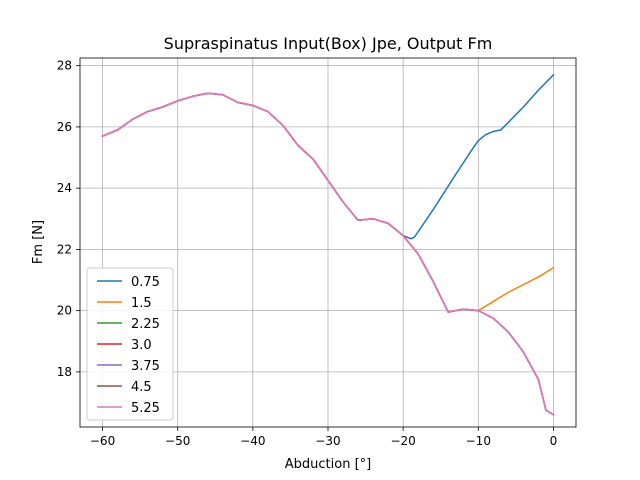  Describe the element at coordinates (145, 324) in the screenshot. I see `legend-label: 2.25` at that location.